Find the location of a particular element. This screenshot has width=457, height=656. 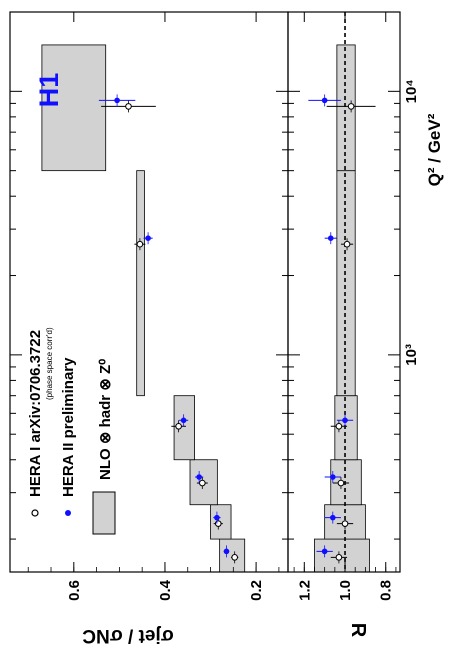

ratio-value-tick-label: 0.2 is located at coordinates (256, 590).